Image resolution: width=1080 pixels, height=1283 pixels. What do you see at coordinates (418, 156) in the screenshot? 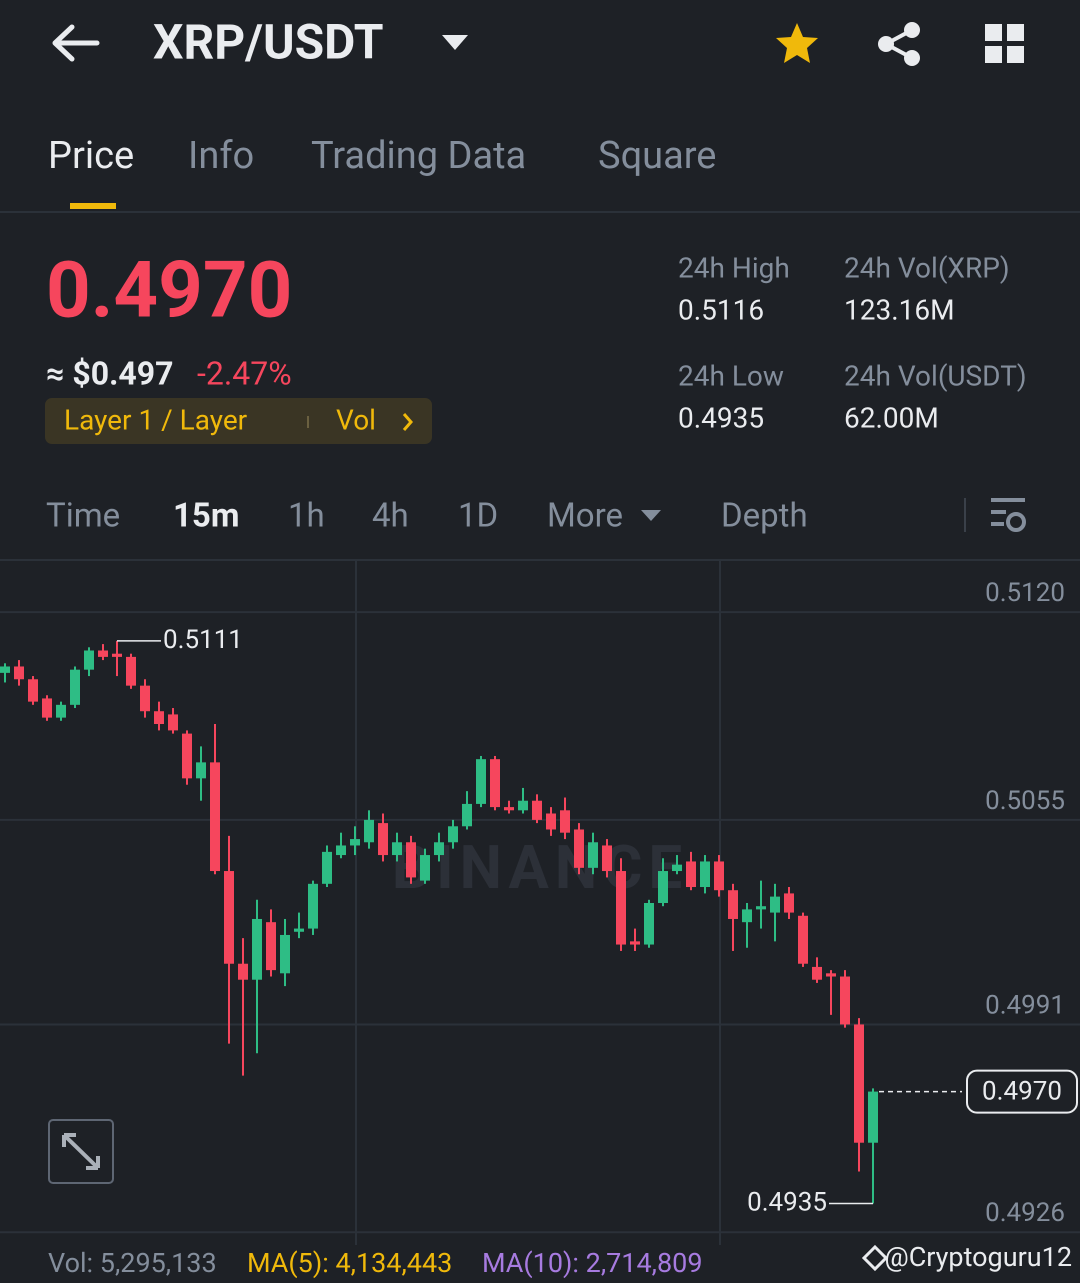
I see `tab: Trading Data` at bounding box center [418, 156].